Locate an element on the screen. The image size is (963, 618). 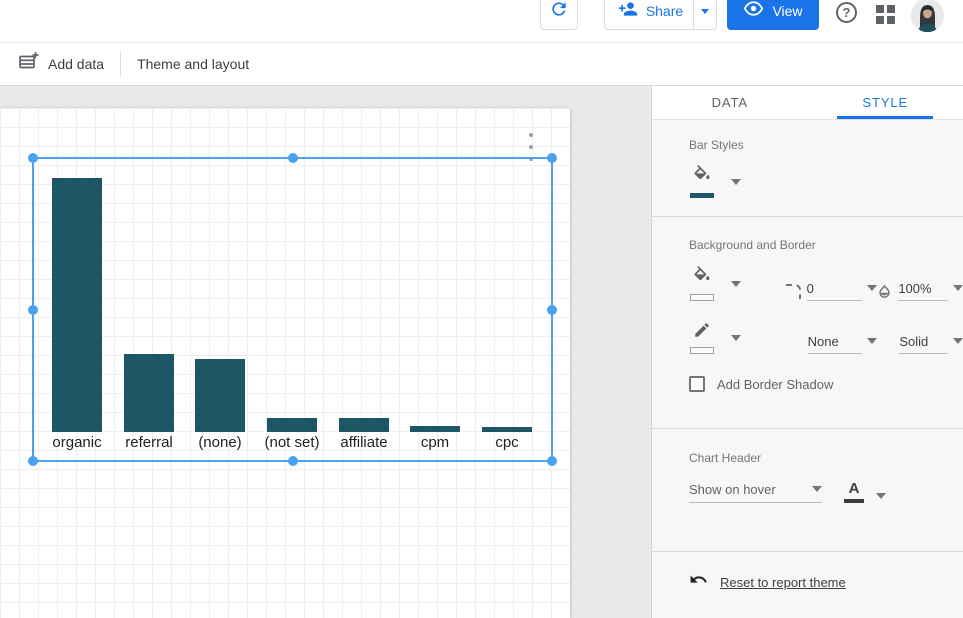
chart-header-text-color-picker: A is located at coordinates (854, 492).